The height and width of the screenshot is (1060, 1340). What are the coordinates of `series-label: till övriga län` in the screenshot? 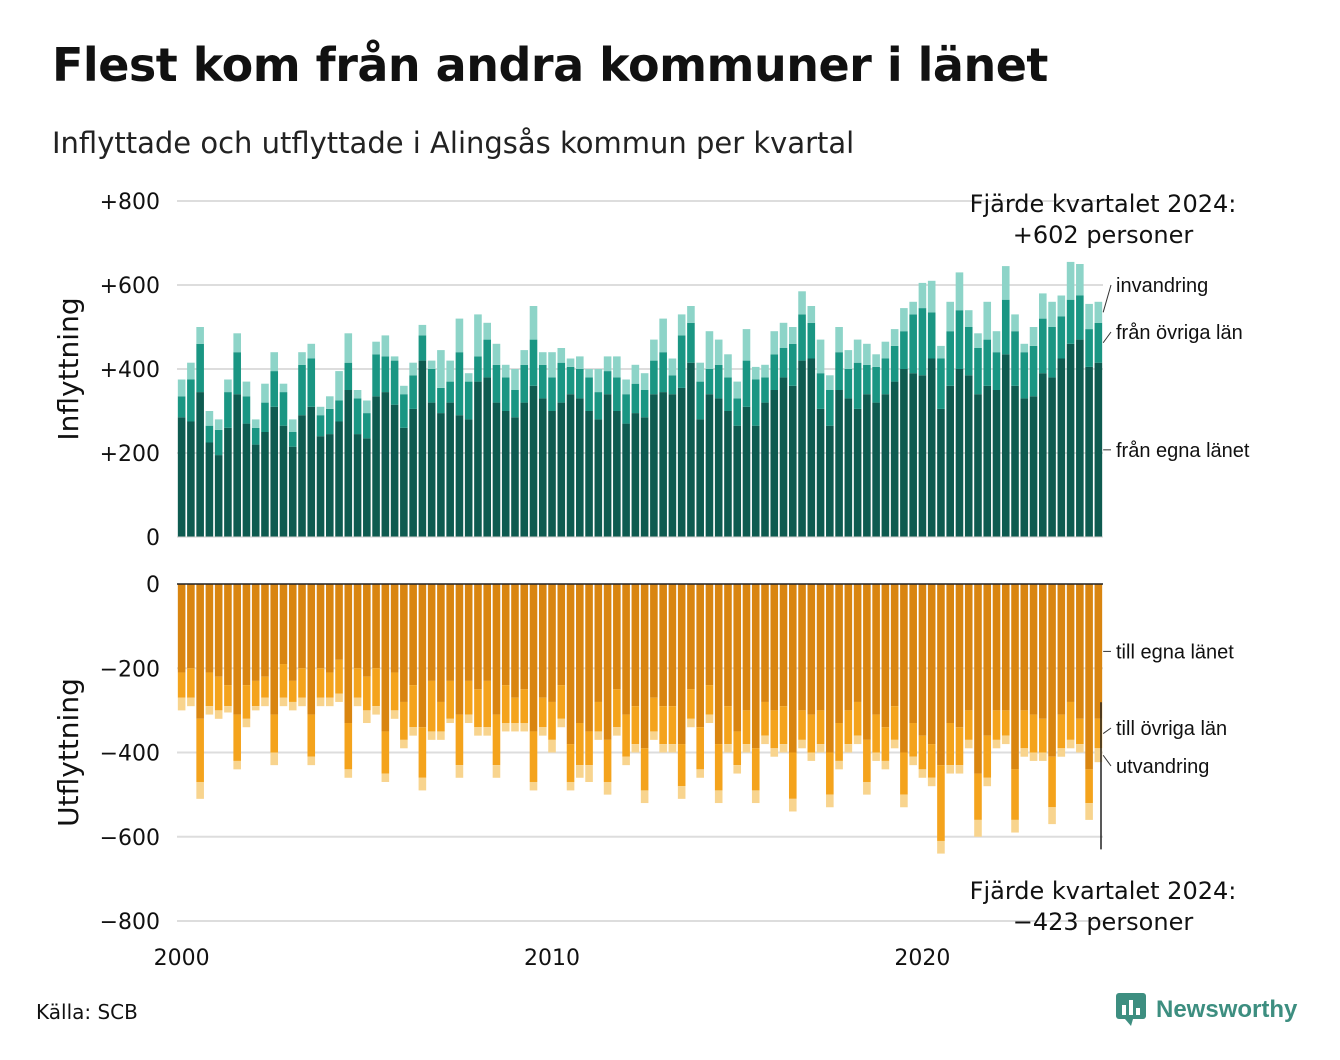 It's located at (1171, 729).